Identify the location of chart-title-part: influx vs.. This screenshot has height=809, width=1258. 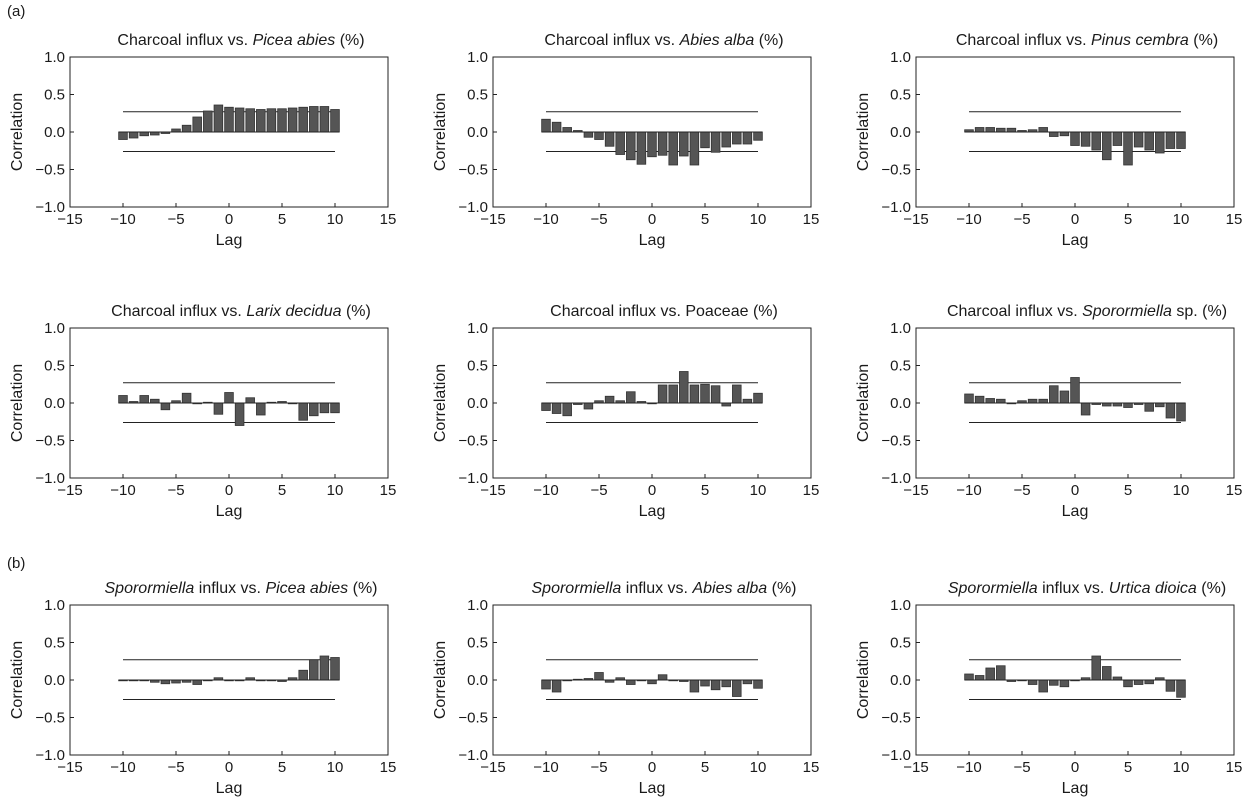
(229, 588).